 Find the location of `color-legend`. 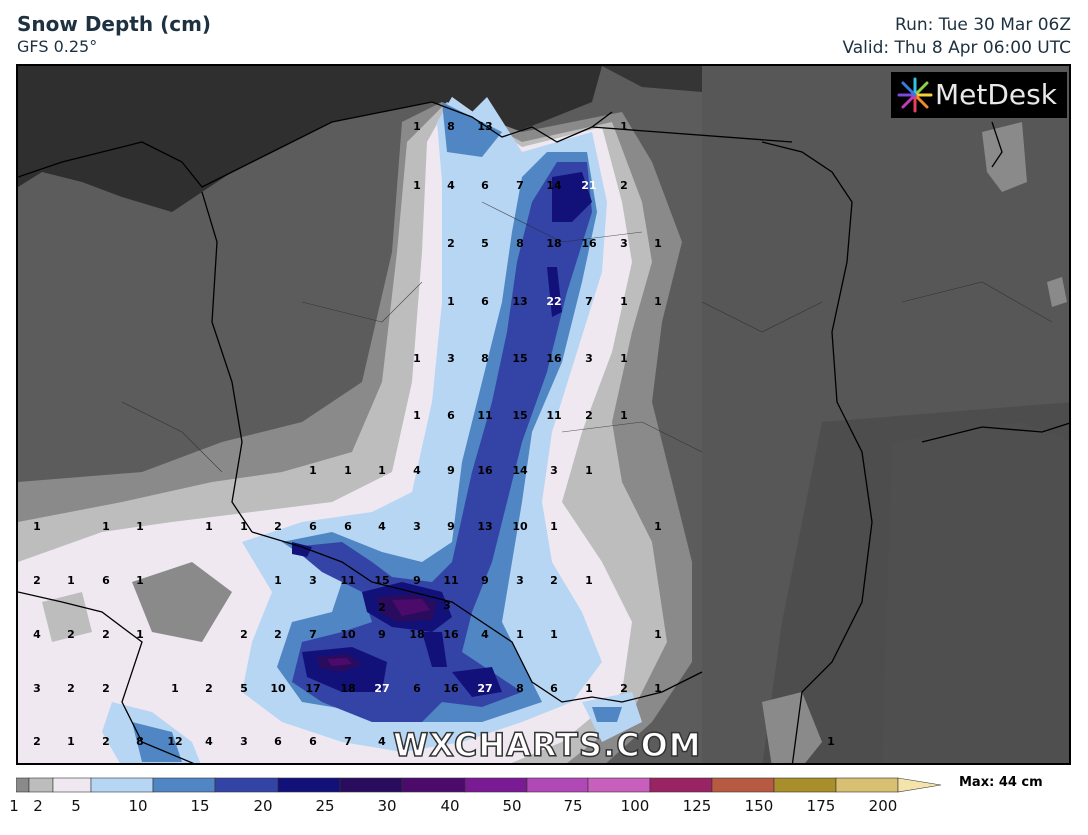

color-legend is located at coordinates (479, 785).